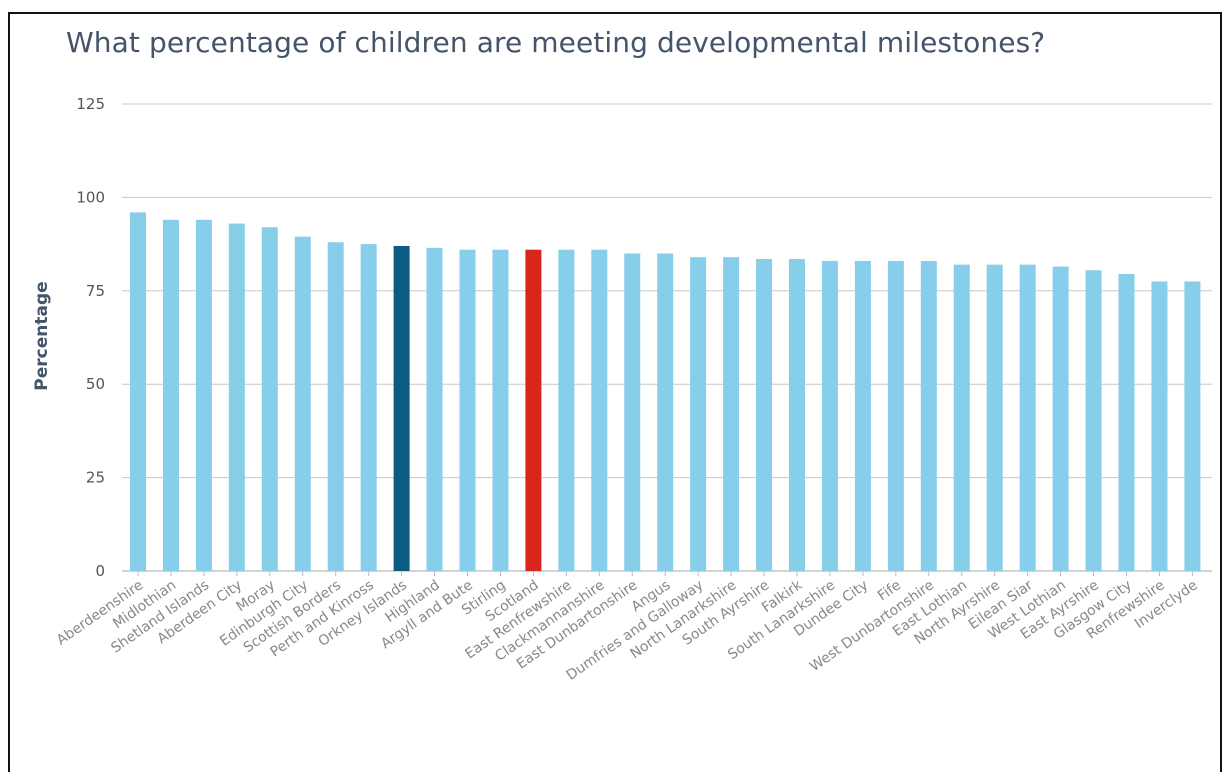 The image size is (1227, 772). Describe the element at coordinates (895, 415) in the screenshot. I see `bar-fife` at that location.